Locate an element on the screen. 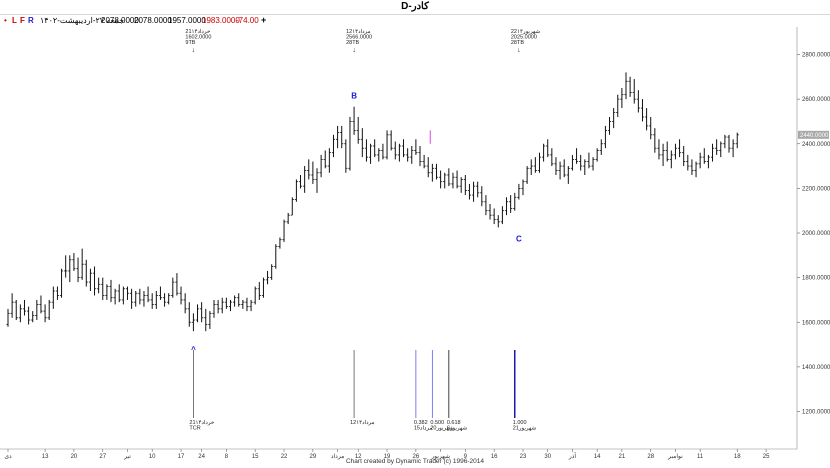 Image resolution: width=830 pixels, height=468 pixels. refresh-button: R is located at coordinates (31, 20).